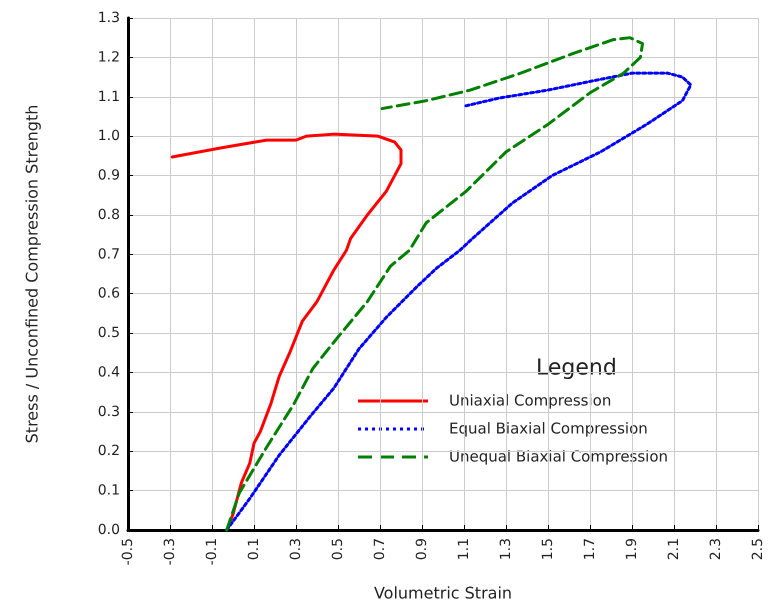 The height and width of the screenshot is (613, 768). Describe the element at coordinates (548, 429) in the screenshot. I see `legend-label: Equal Biaxial Compression` at that location.